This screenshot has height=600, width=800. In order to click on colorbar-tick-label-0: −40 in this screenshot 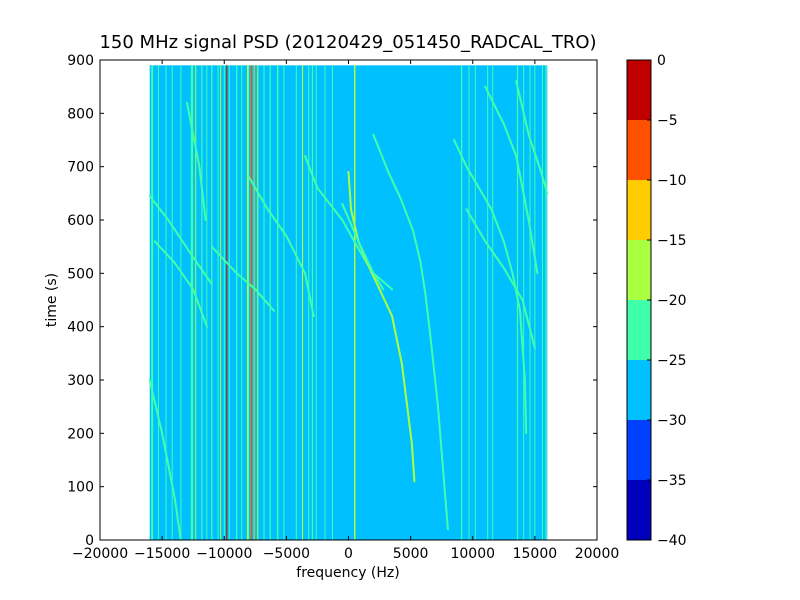, I will do `click(672, 541)`.